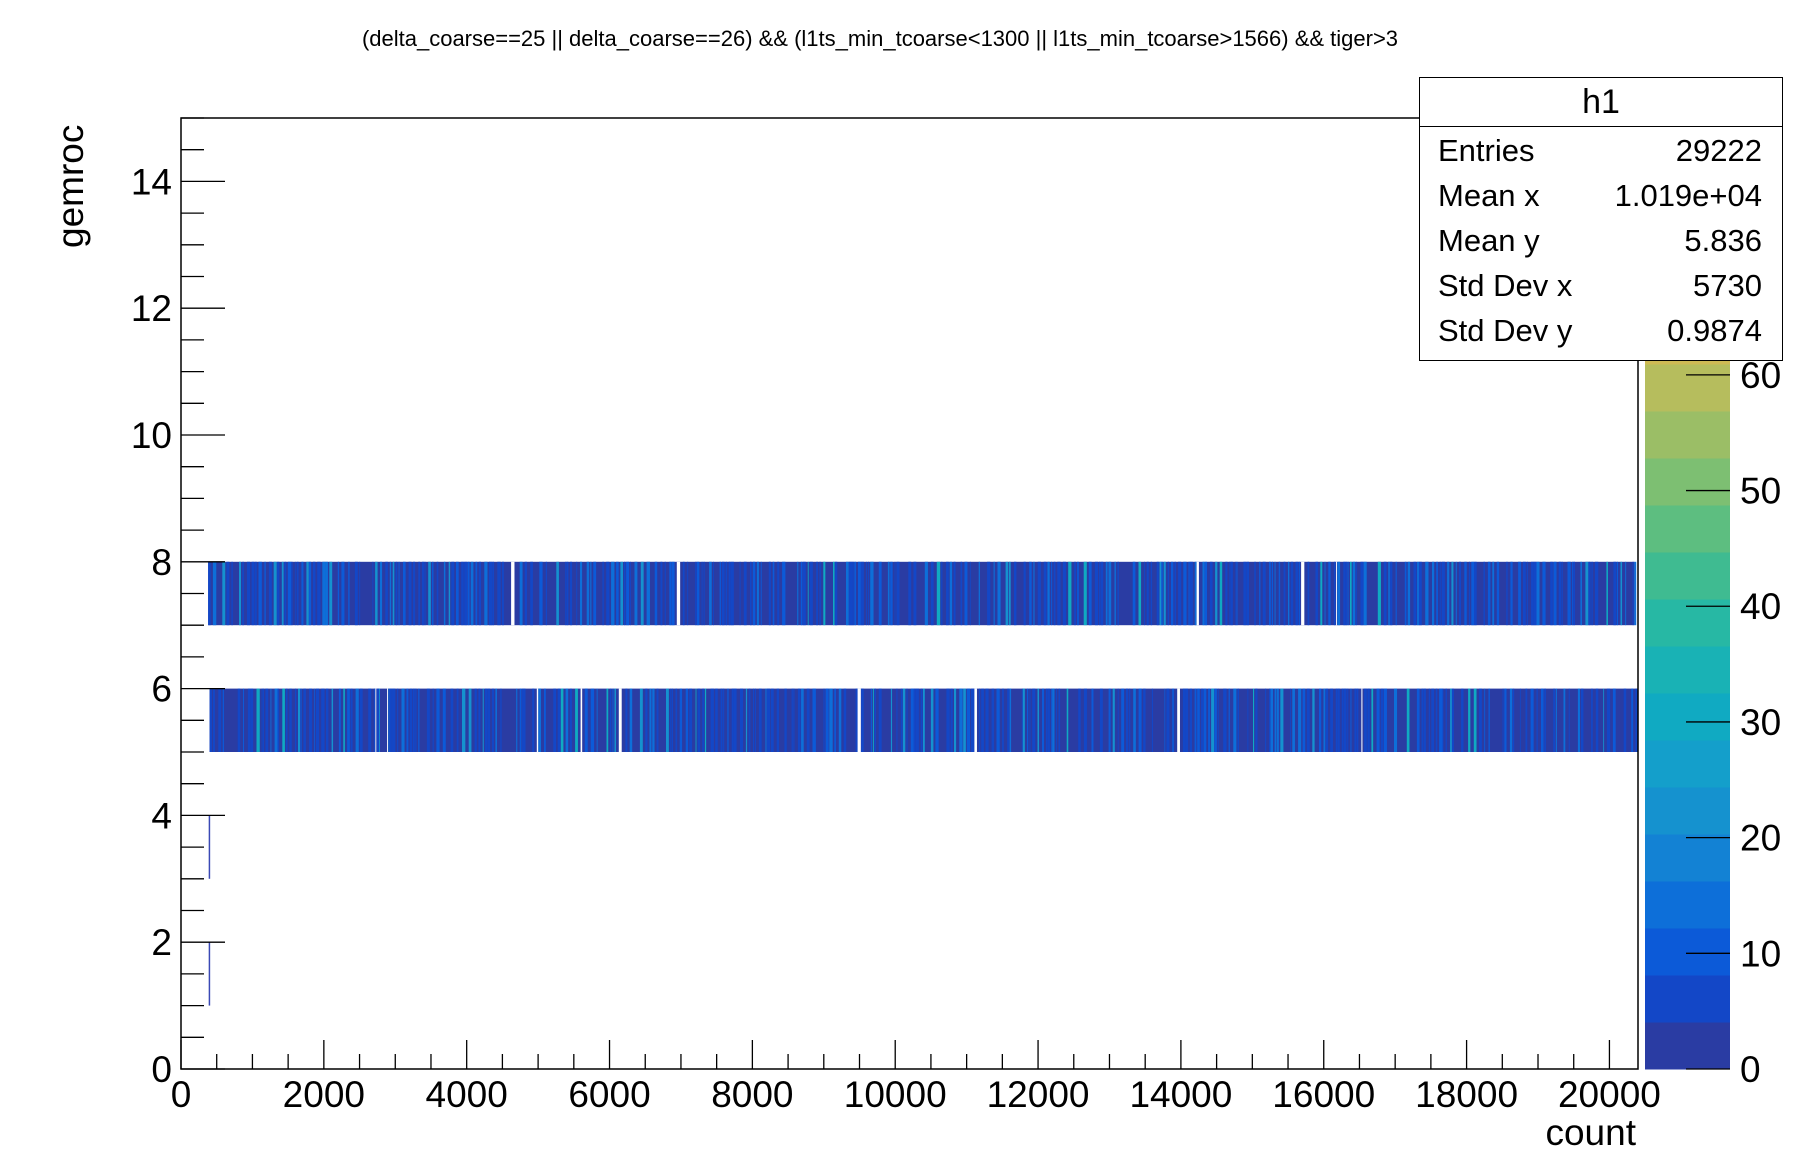 The height and width of the screenshot is (1172, 1796). What do you see at coordinates (1601, 284) in the screenshot?
I see `stats-row-std-dev-x: Std Dev x 5730` at bounding box center [1601, 284].